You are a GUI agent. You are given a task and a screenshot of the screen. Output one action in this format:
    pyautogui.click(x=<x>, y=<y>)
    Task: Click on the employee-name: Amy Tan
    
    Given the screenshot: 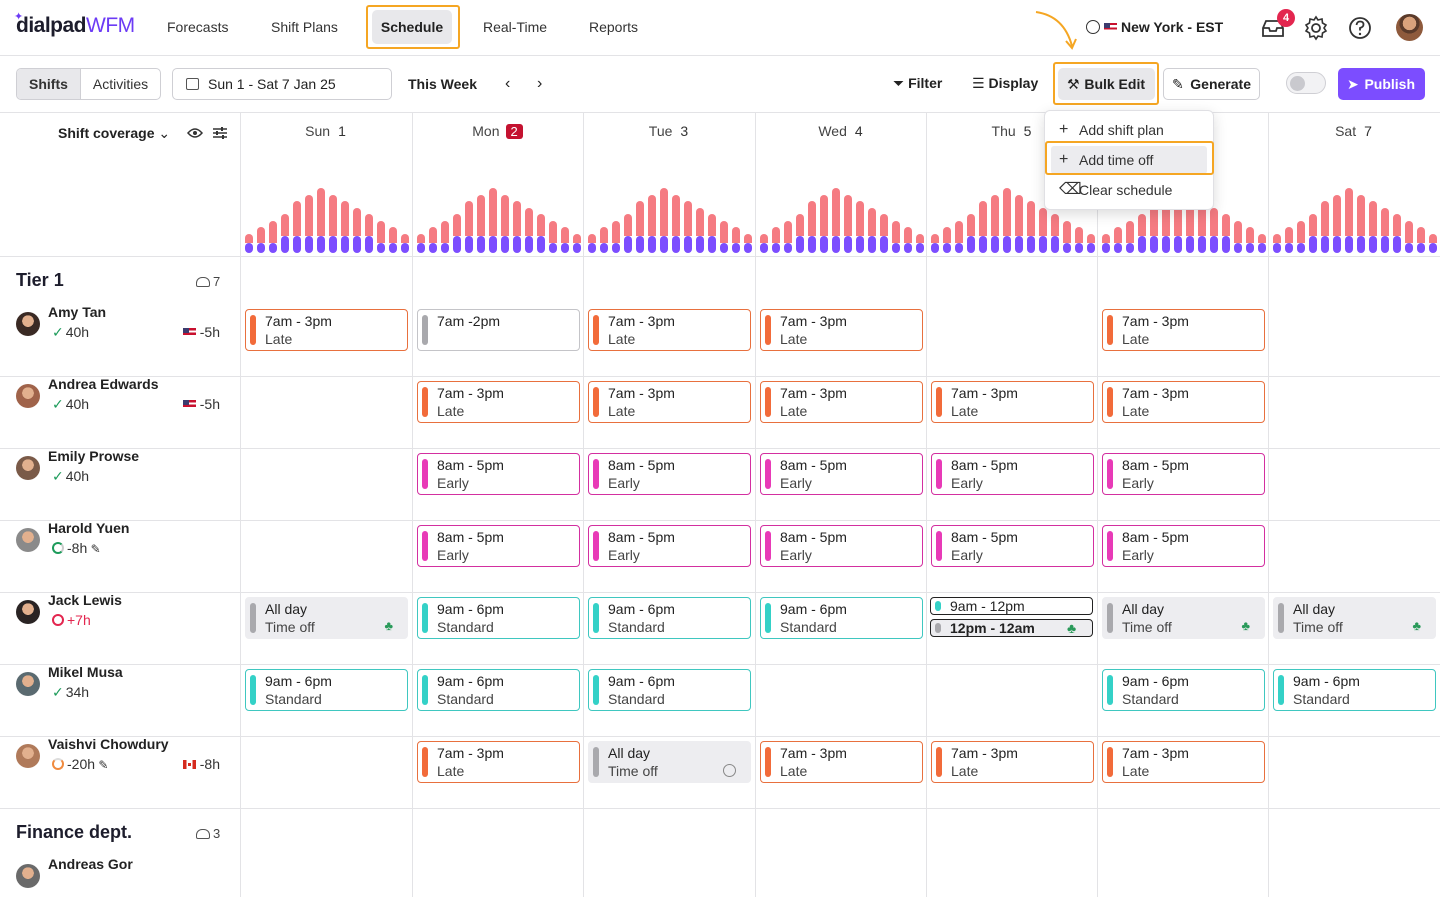 What is the action you would take?
    pyautogui.click(x=77, y=312)
    